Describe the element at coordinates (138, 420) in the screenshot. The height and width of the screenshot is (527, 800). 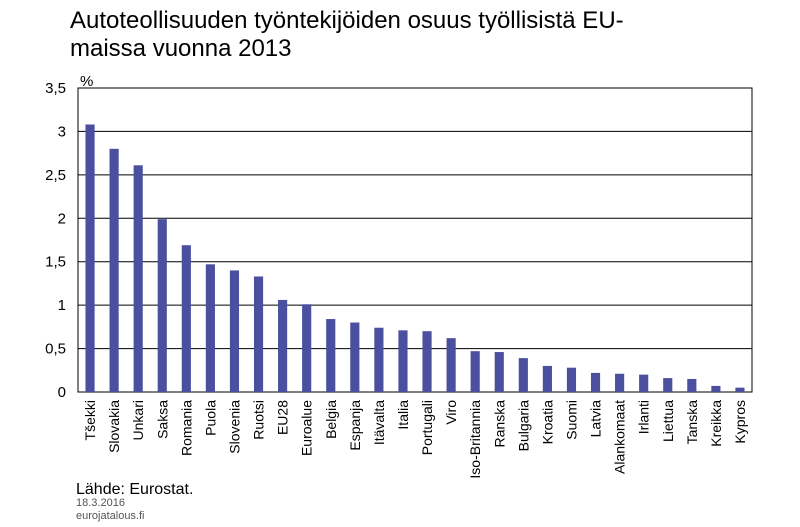
I see `x-tick-label: Unkari` at that location.